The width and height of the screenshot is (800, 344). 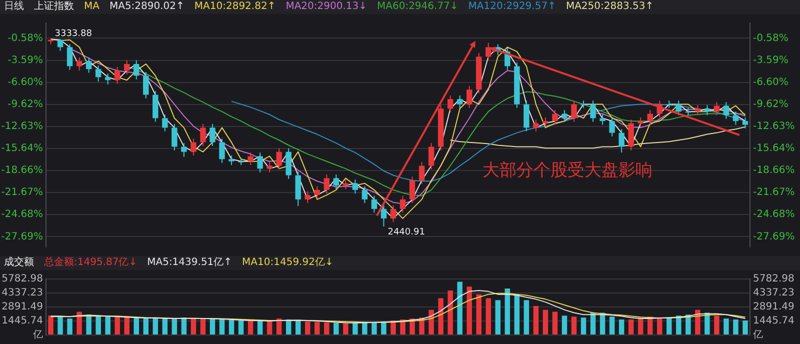 I want to click on y-tick-label: -15.64%, so click(x=22, y=148).